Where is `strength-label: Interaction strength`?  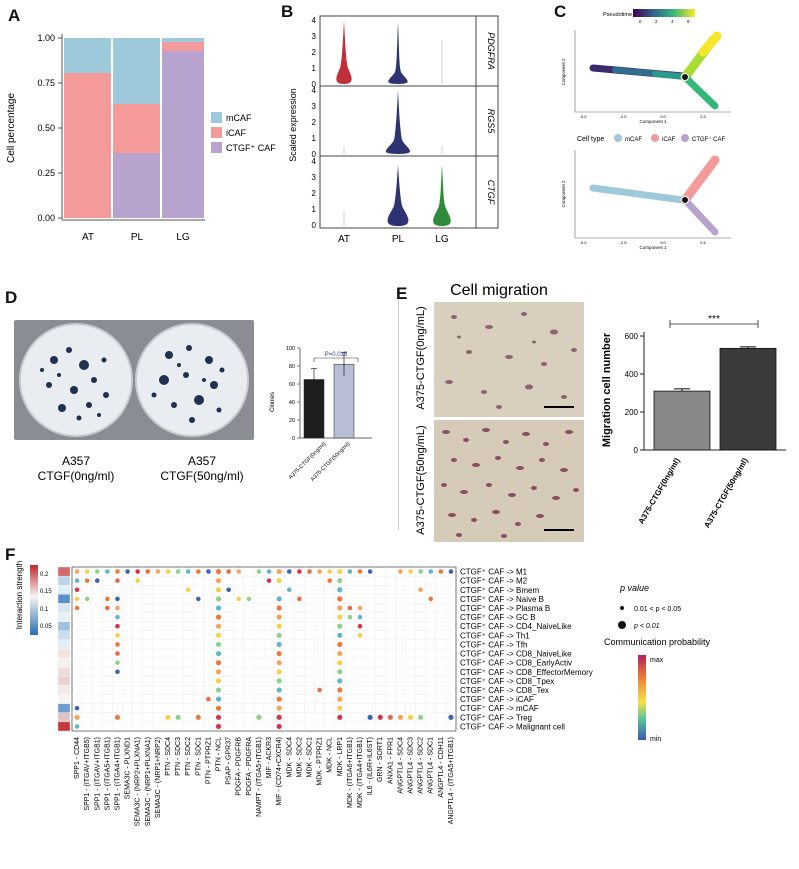 strength-label: Interaction strength is located at coordinates (19, 595).